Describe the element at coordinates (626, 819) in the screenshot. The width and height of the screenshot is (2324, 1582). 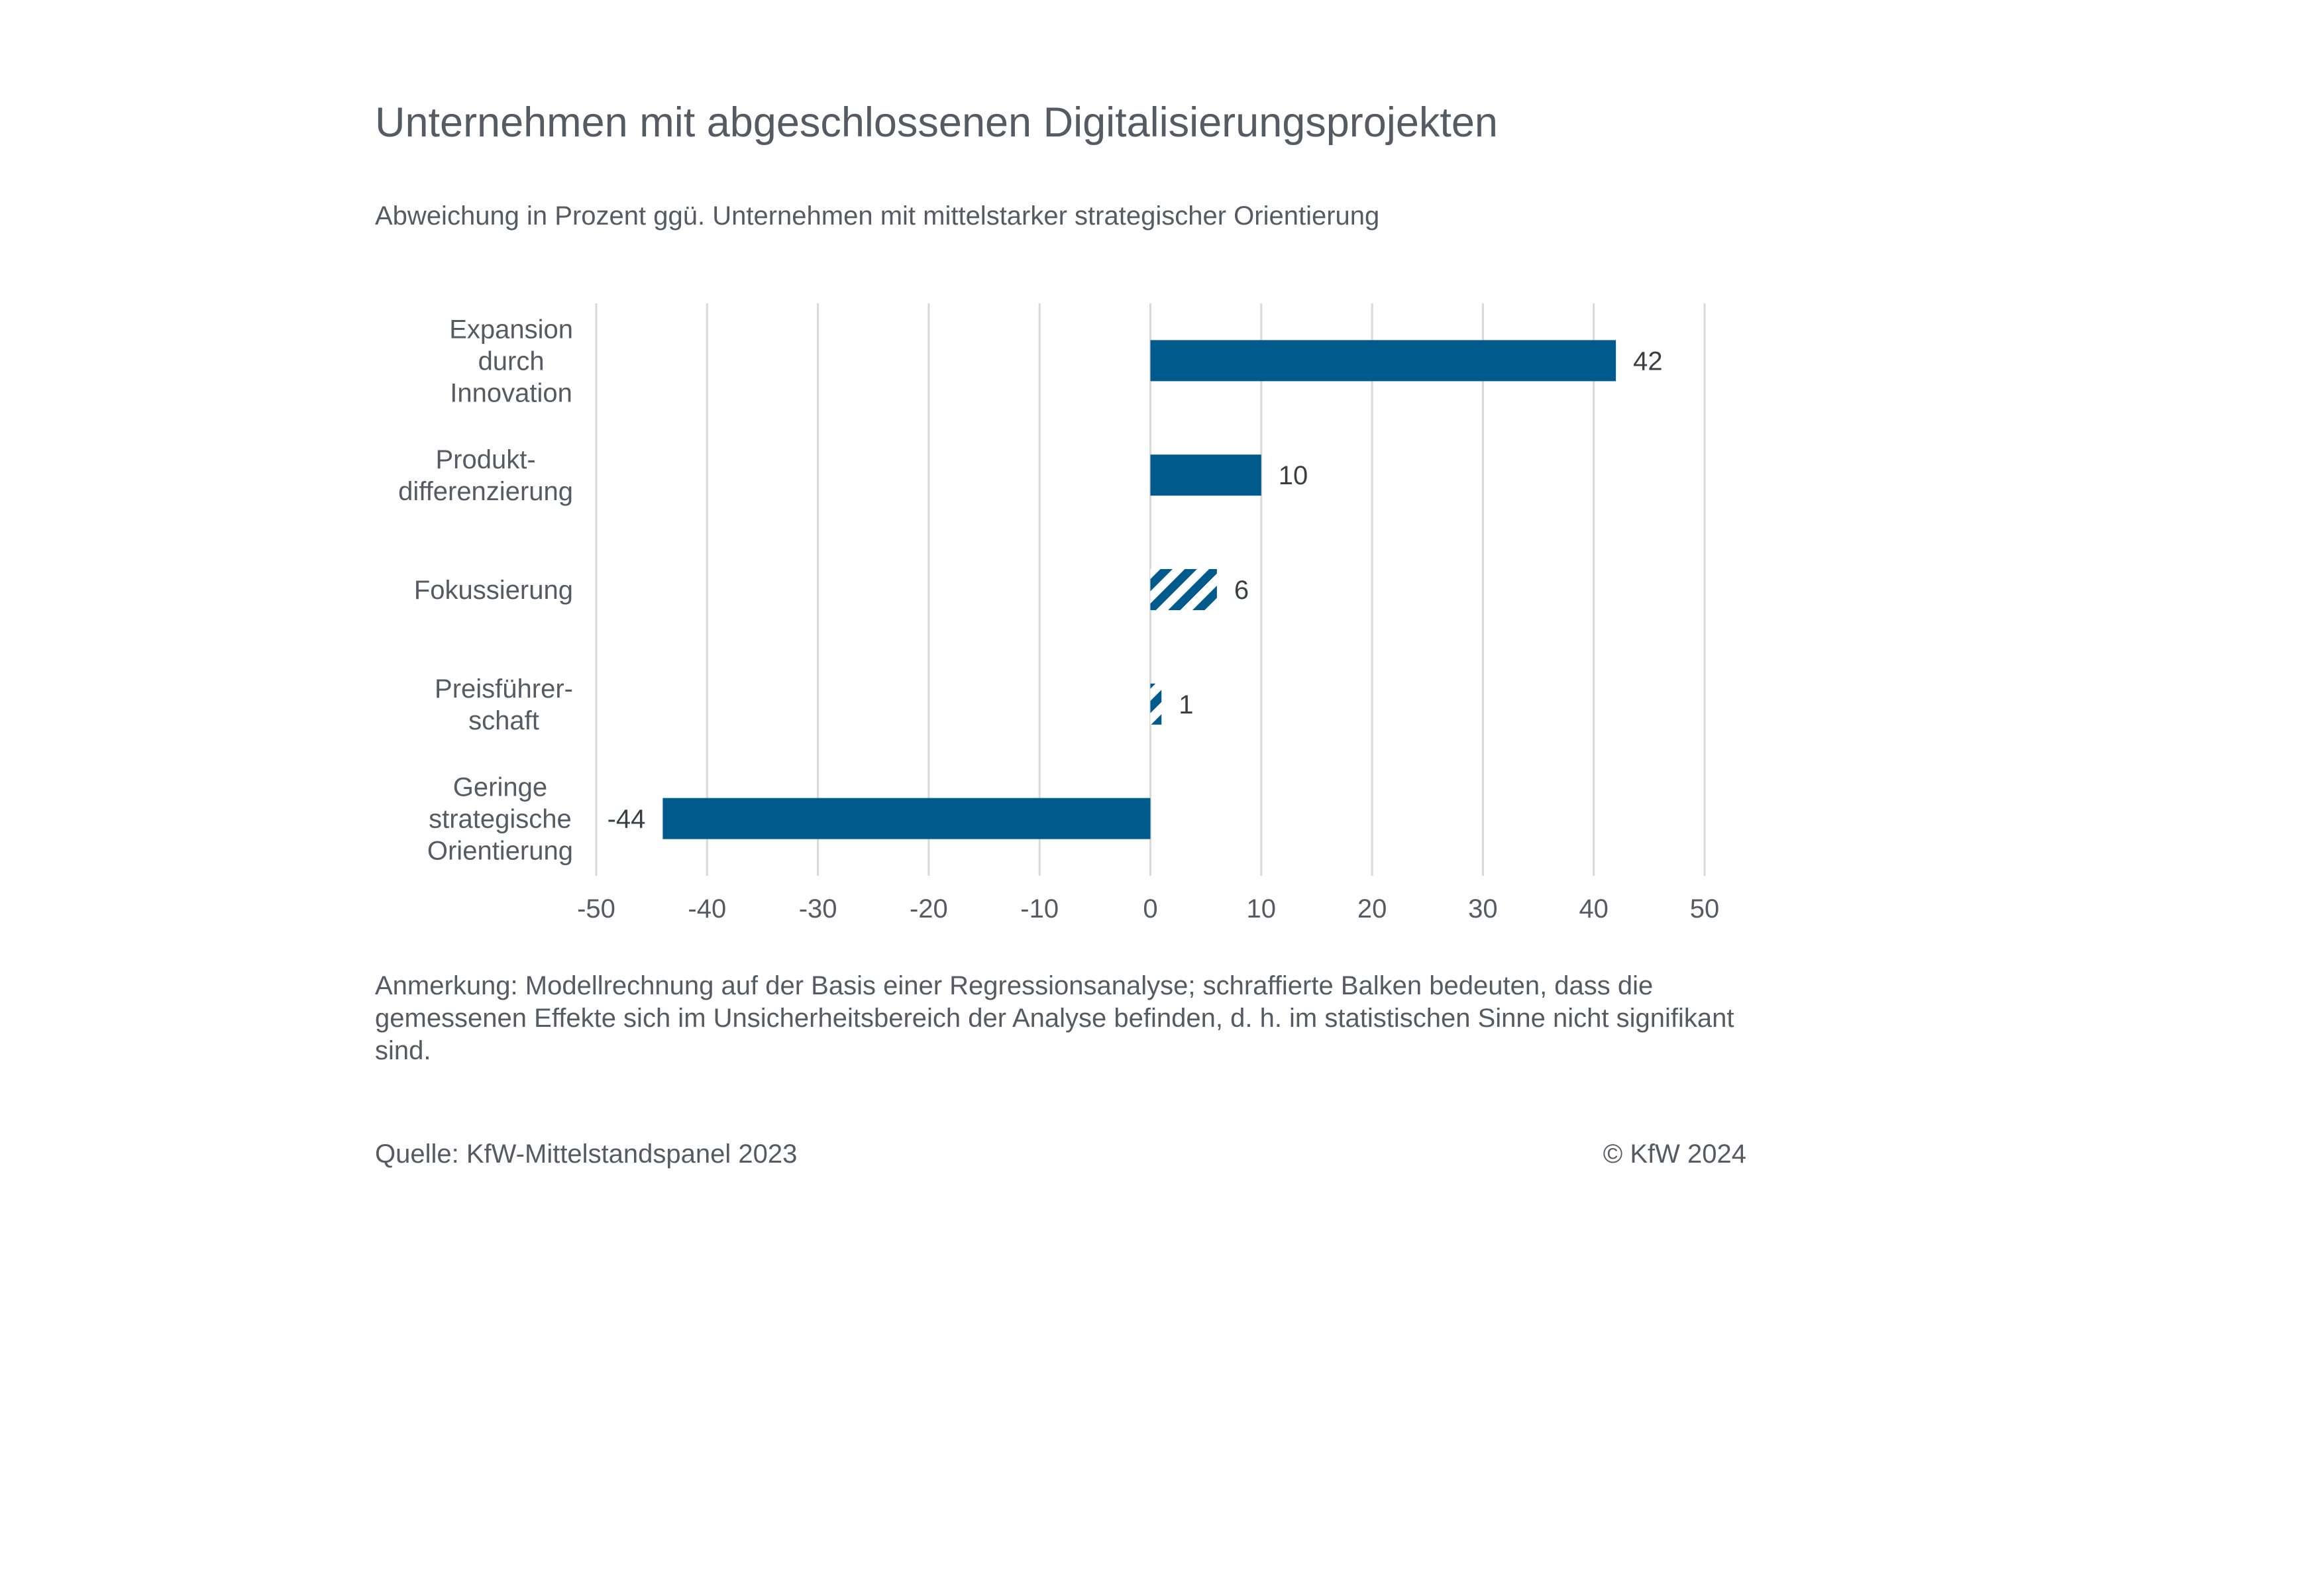
I see `value-label: -44` at that location.